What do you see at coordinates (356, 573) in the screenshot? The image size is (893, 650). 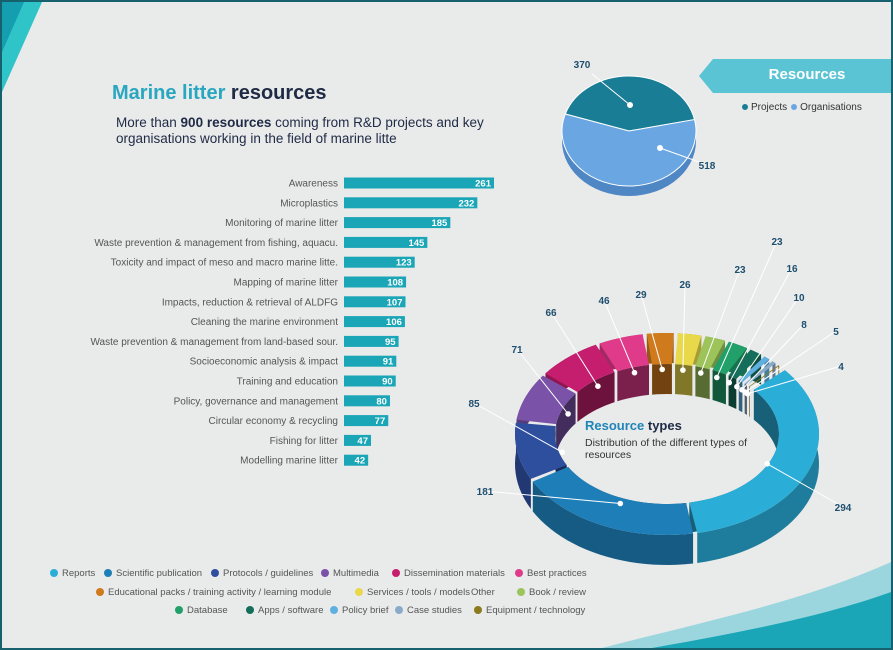 I see `legend-label: Multimedia` at bounding box center [356, 573].